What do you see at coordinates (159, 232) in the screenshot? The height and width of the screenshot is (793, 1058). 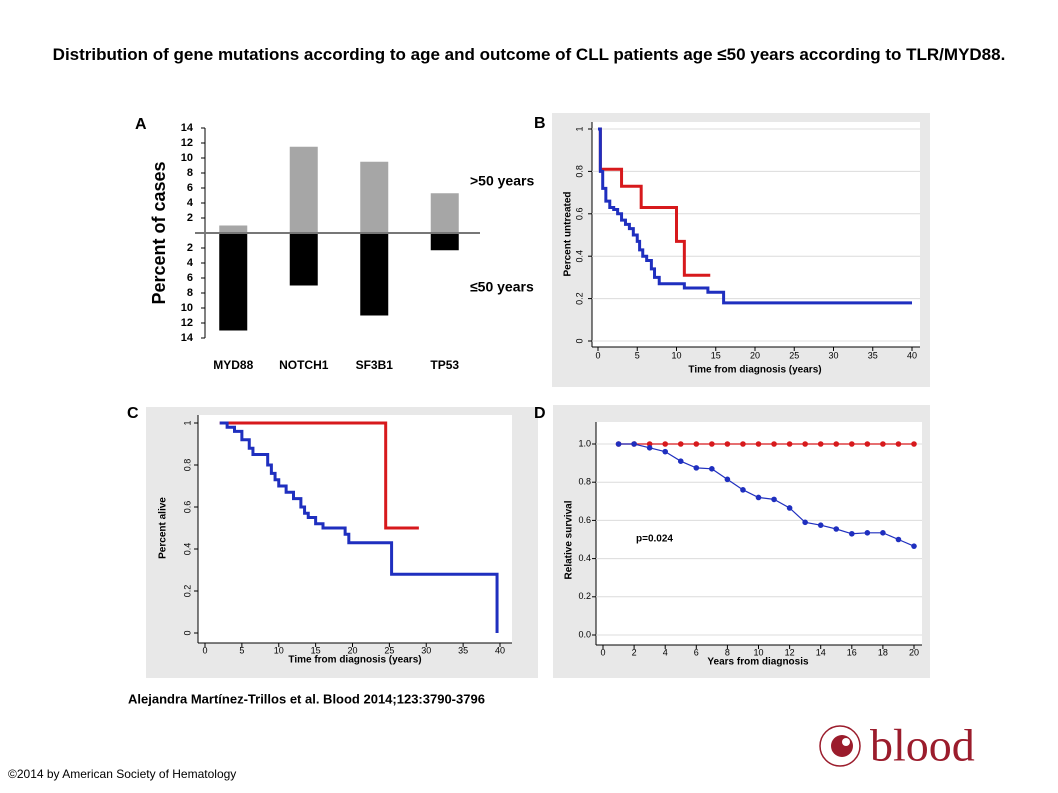 I see `y-axis-label: Percent of cases` at bounding box center [159, 232].